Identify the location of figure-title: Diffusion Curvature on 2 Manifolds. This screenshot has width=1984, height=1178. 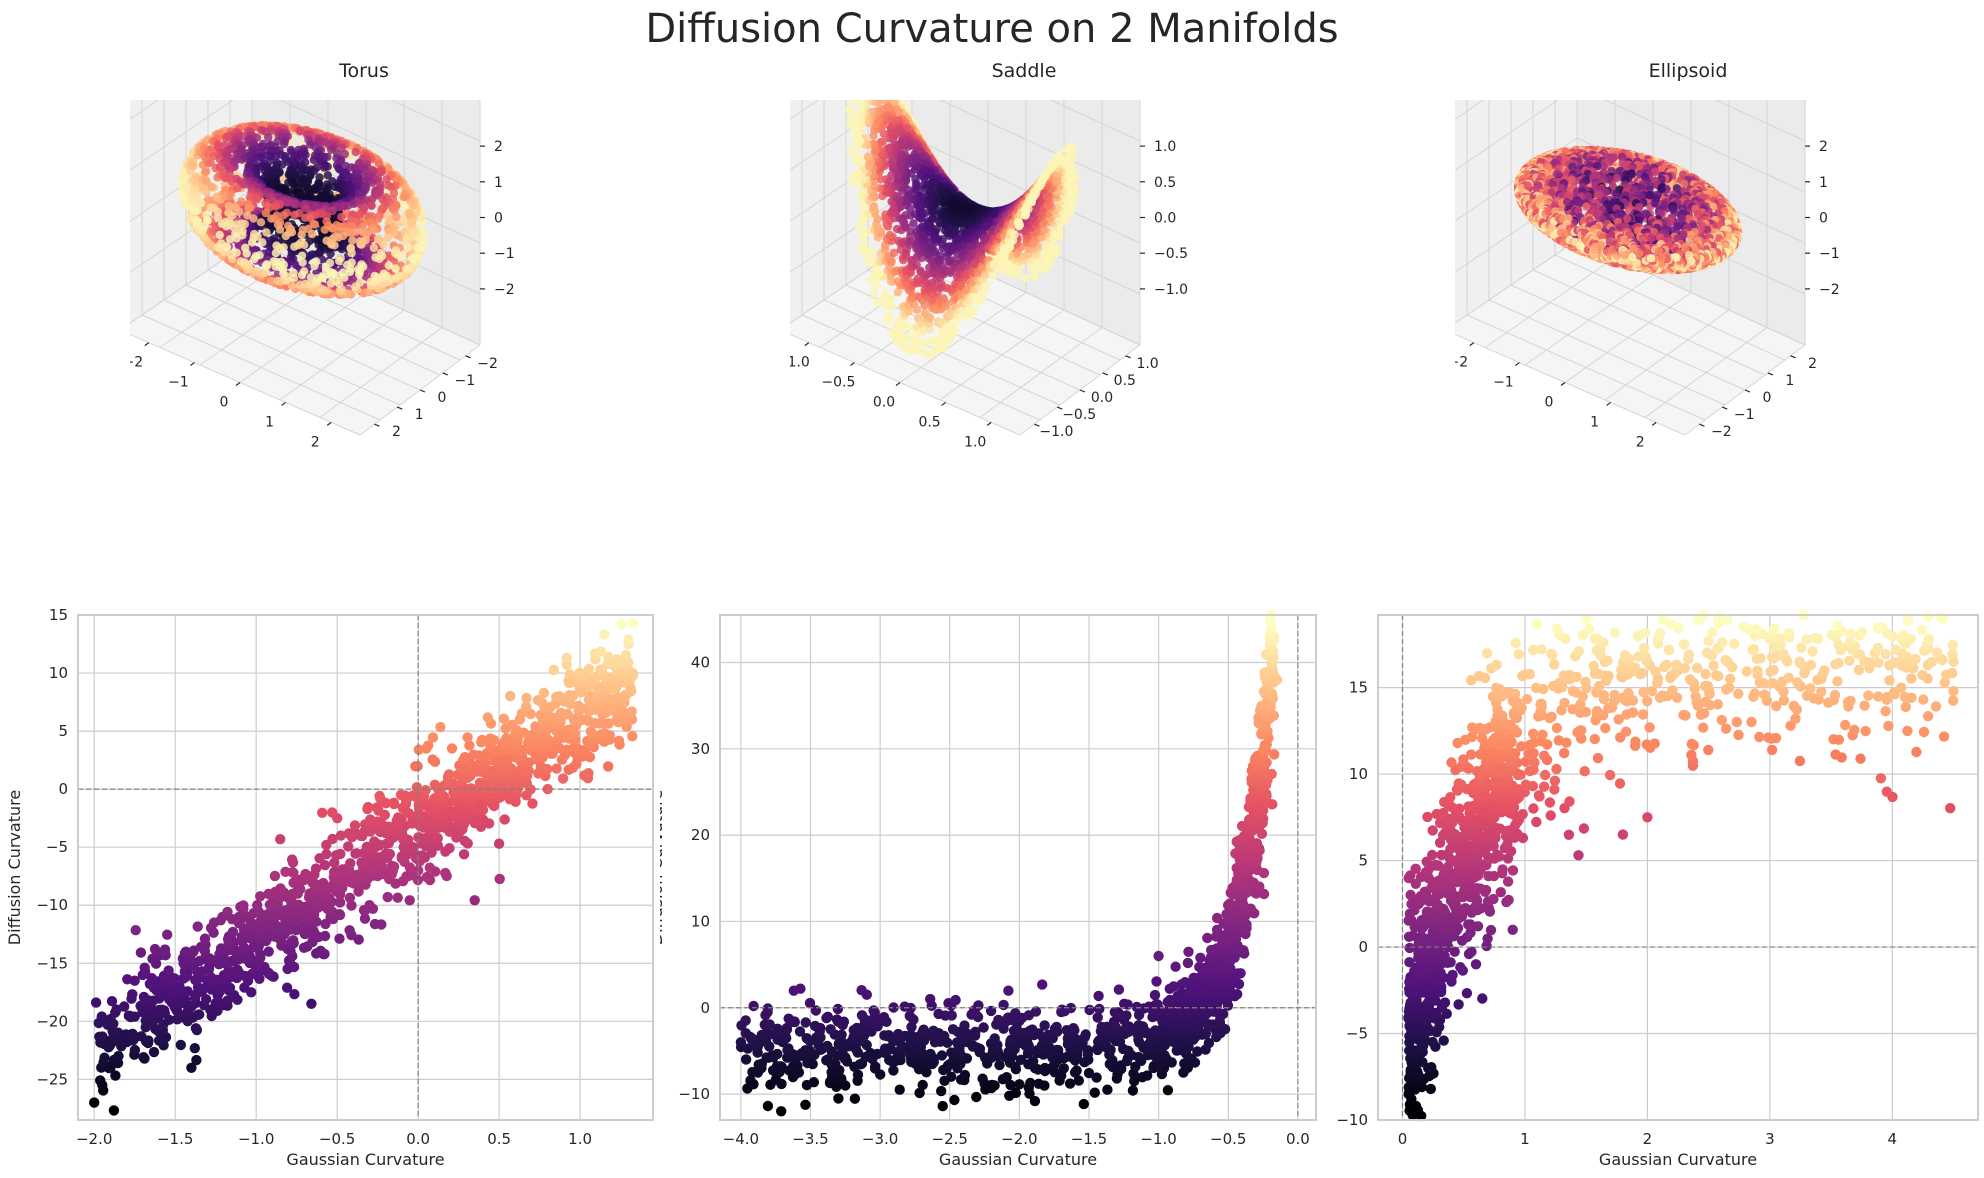
(992, 29).